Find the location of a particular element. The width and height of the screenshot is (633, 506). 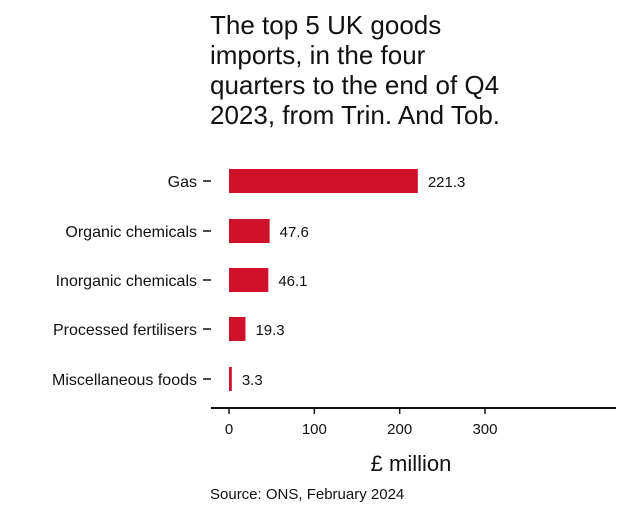

category-label: Inorganic chemicals is located at coordinates (126, 281).